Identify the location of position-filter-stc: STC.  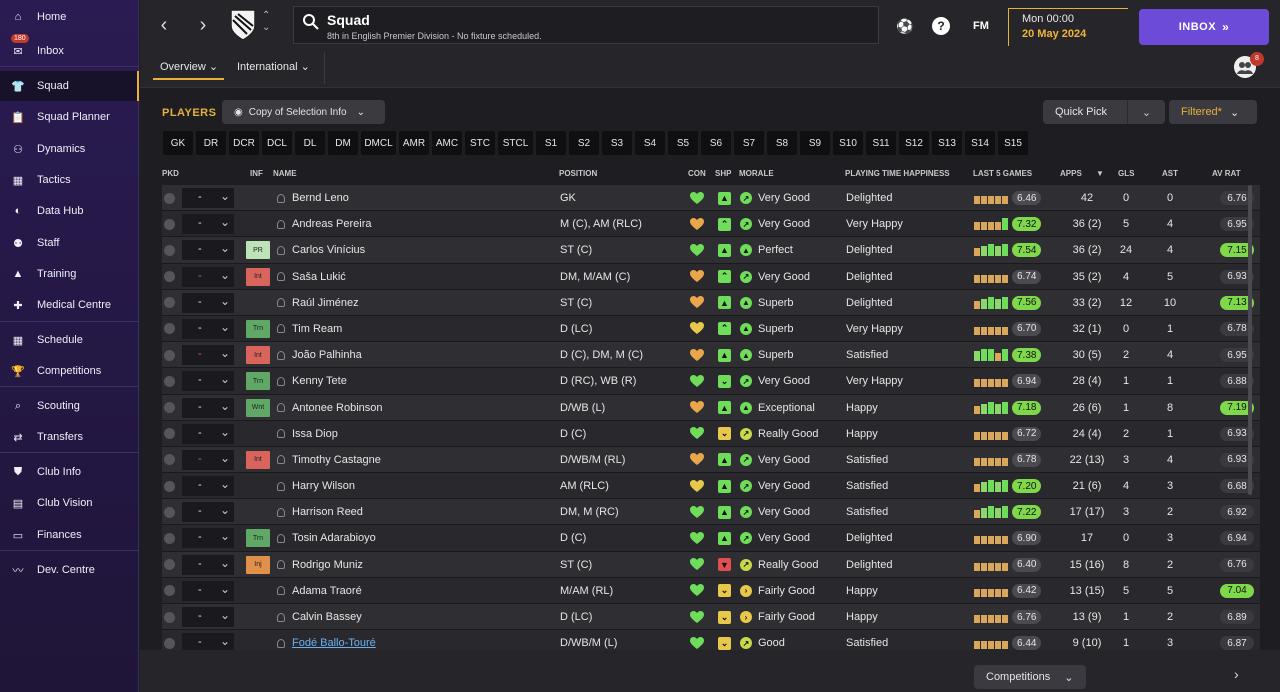
(480, 143).